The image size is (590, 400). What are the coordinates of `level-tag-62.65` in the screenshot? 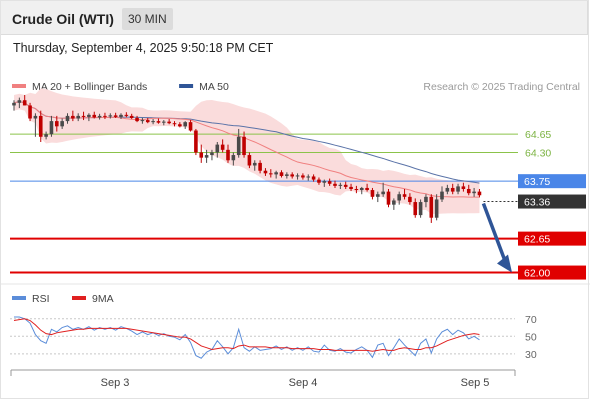 It's located at (552, 238).